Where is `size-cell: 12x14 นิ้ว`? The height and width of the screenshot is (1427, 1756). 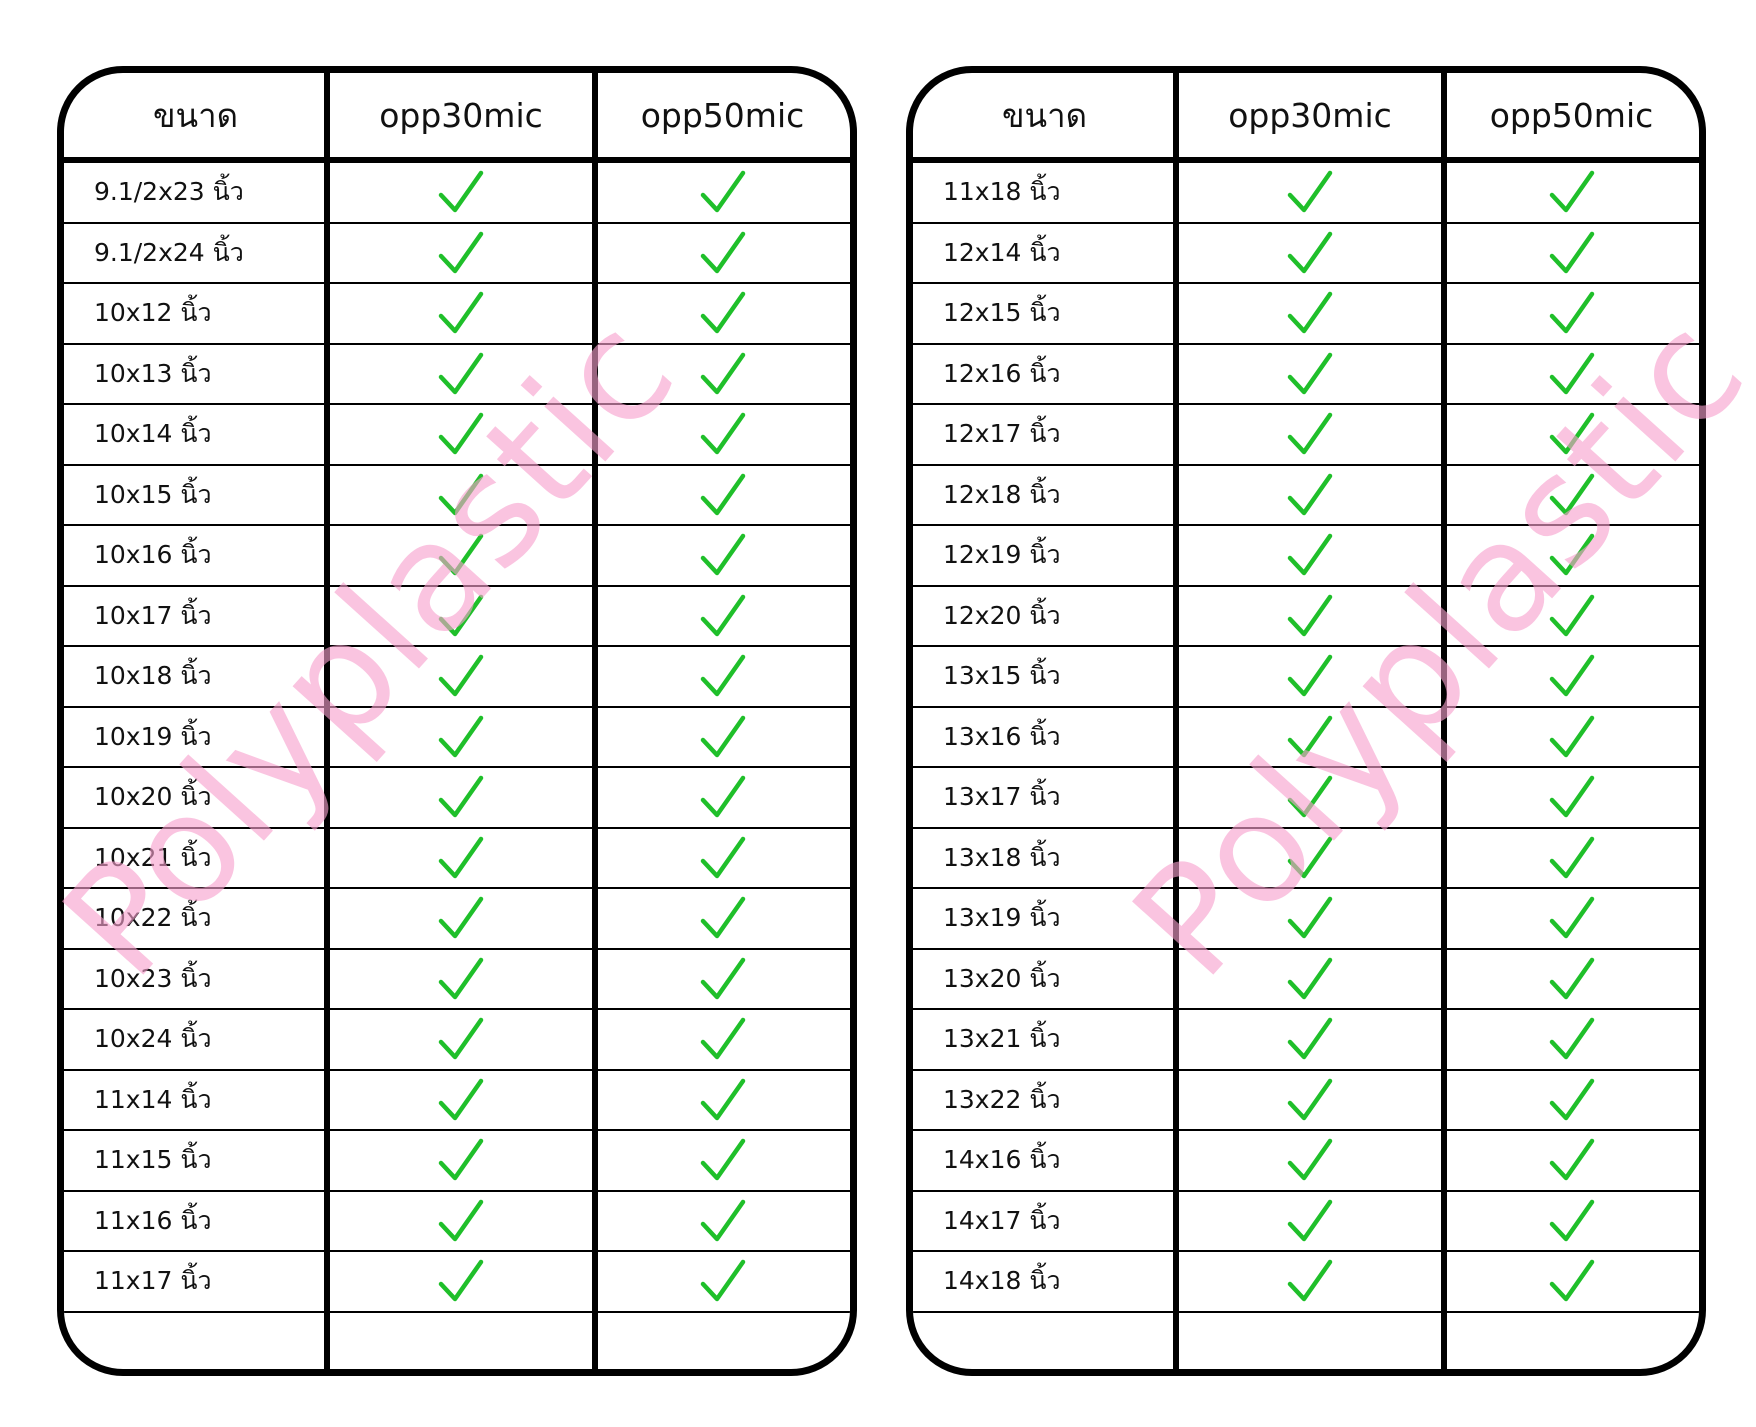
size-cell: 12x14 นิ้ว is located at coordinates (1002, 252).